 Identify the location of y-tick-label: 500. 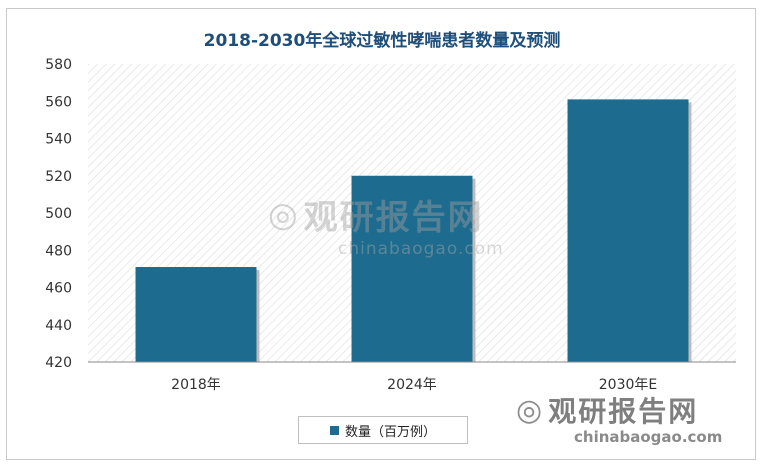
(58, 214).